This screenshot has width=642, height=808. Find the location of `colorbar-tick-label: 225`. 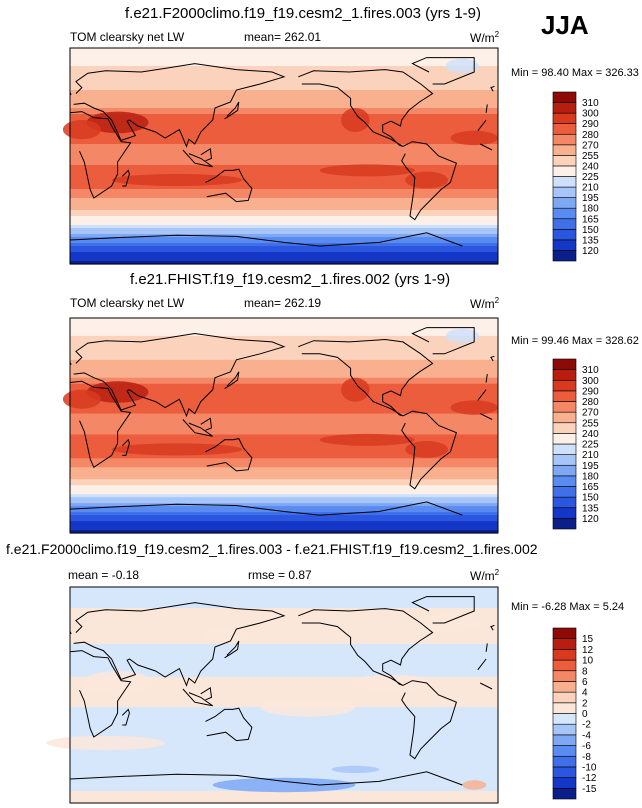

colorbar-tick-label: 225 is located at coordinates (590, 177).